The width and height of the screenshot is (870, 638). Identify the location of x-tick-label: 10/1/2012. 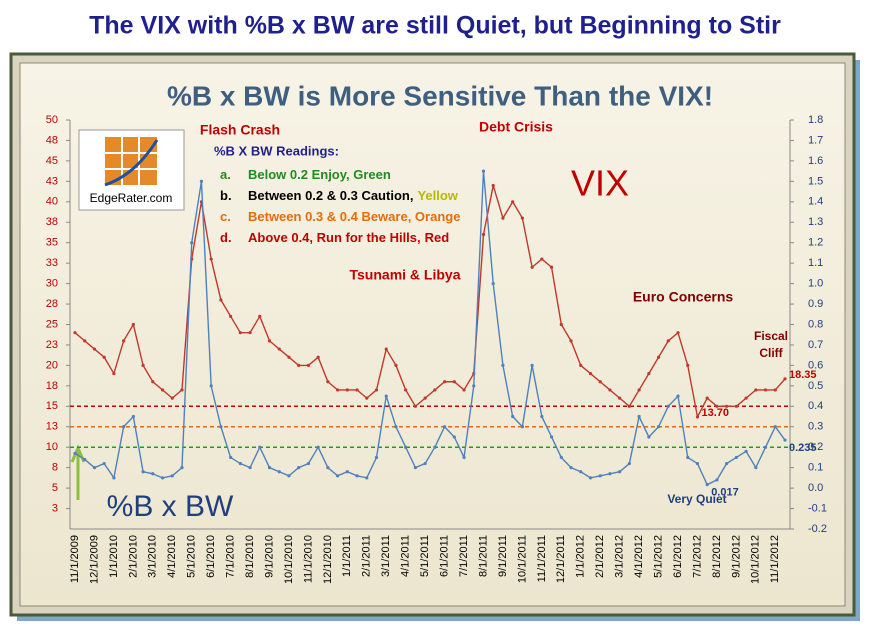
(756, 559).